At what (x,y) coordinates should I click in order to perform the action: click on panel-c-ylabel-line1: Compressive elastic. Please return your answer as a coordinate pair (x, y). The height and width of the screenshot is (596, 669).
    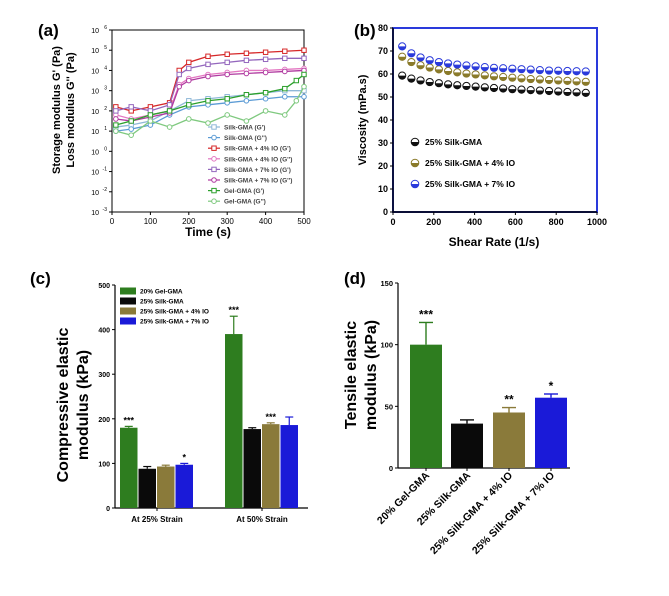
    Looking at the image, I should click on (63, 405).